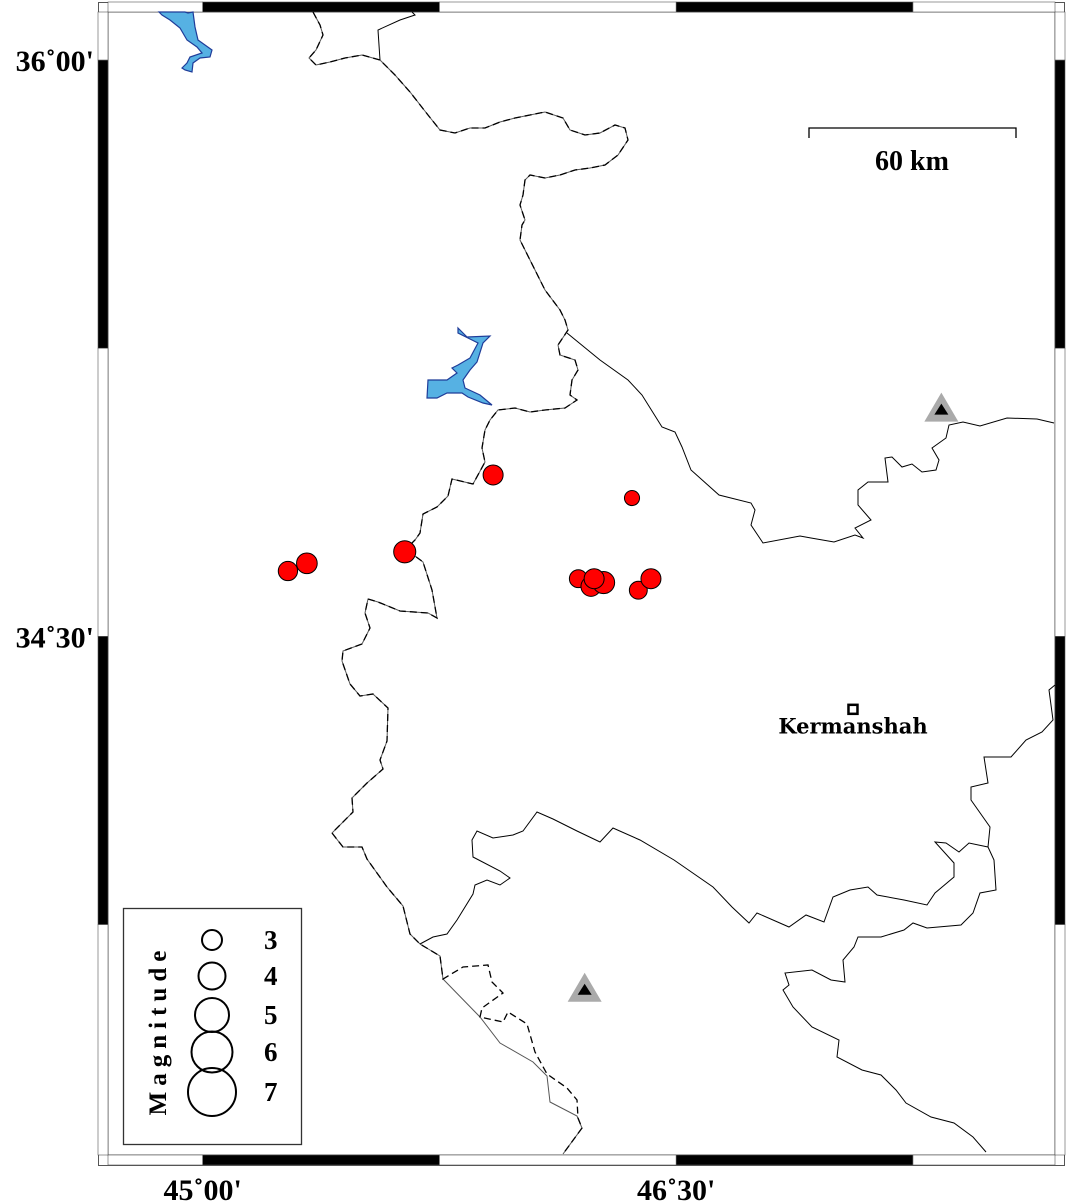  Describe the element at coordinates (810, 438) in the screenshot. I see `province-boundary-north` at that location.